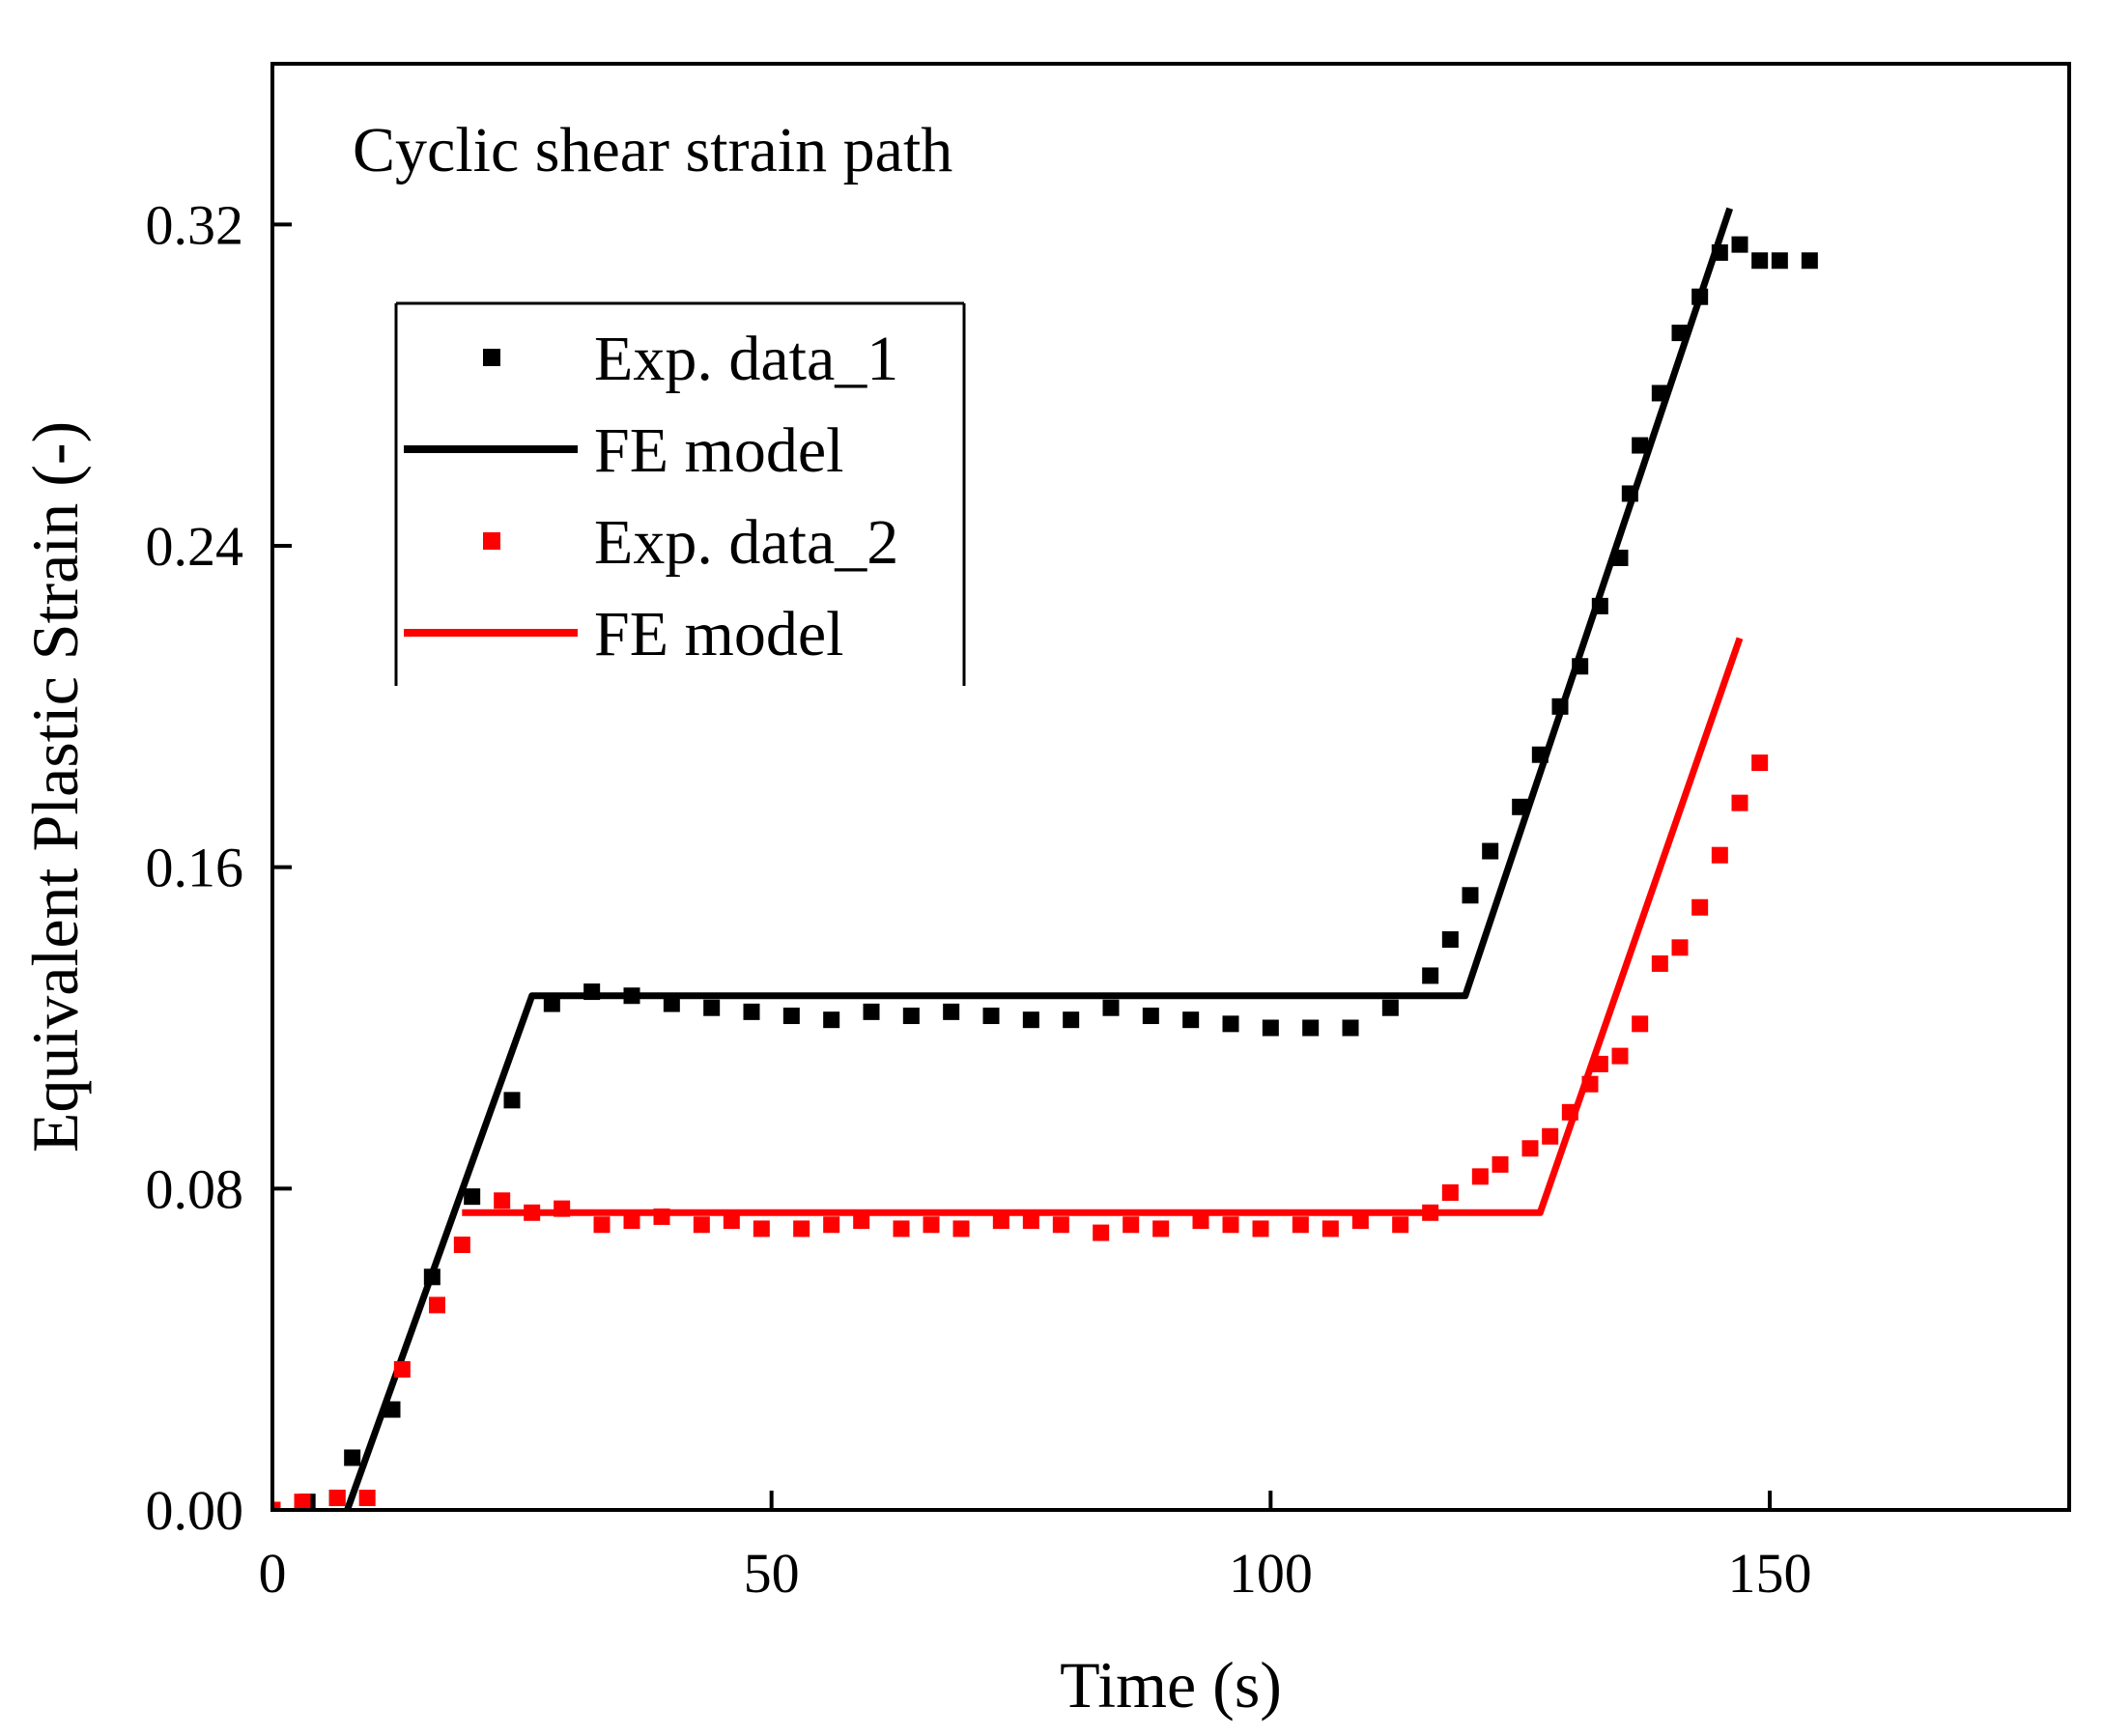  Describe the element at coordinates (746, 542) in the screenshot. I see `legend-label: Exp. data_2` at that location.